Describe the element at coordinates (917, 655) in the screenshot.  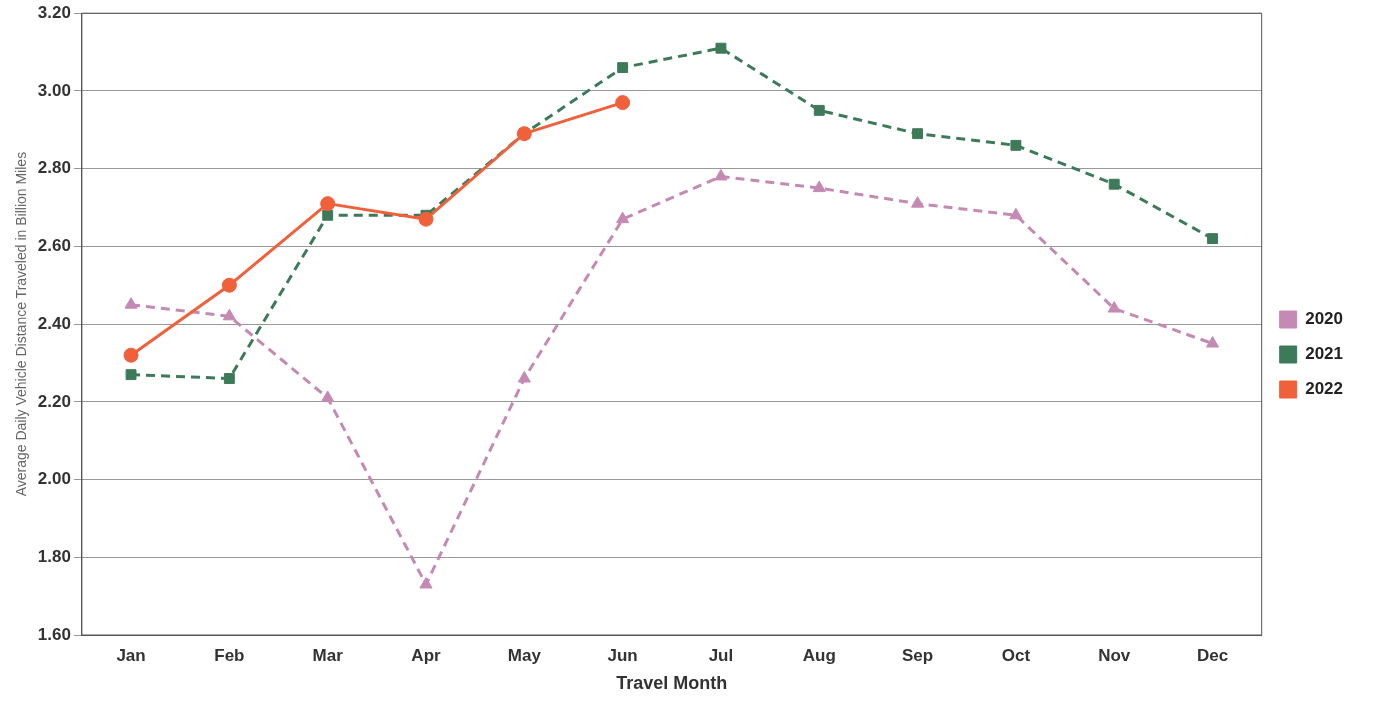
I see `x-tick-label: Sep` at that location.